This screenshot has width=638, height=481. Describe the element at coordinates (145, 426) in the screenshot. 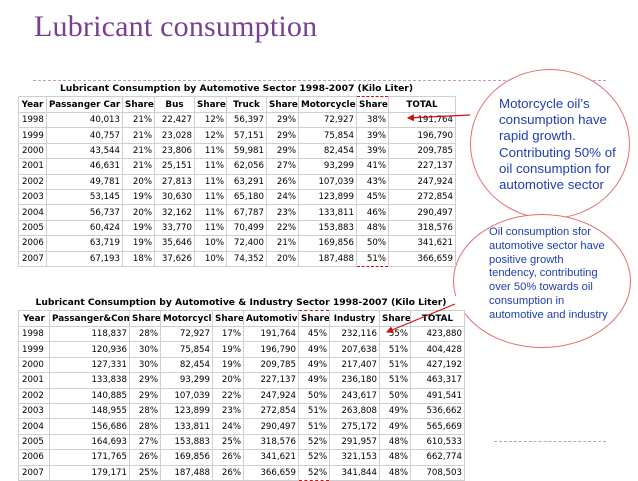

I see `table-cell: 28%` at that location.